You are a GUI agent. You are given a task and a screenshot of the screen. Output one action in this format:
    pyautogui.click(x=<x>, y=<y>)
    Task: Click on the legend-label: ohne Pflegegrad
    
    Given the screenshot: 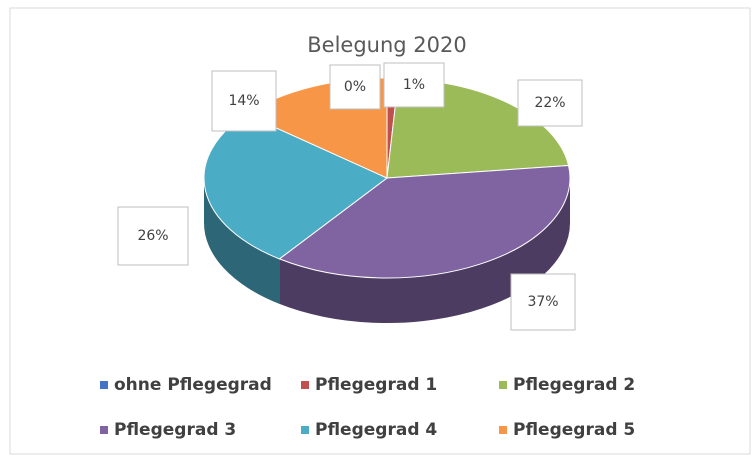 What is the action you would take?
    pyautogui.click(x=193, y=385)
    